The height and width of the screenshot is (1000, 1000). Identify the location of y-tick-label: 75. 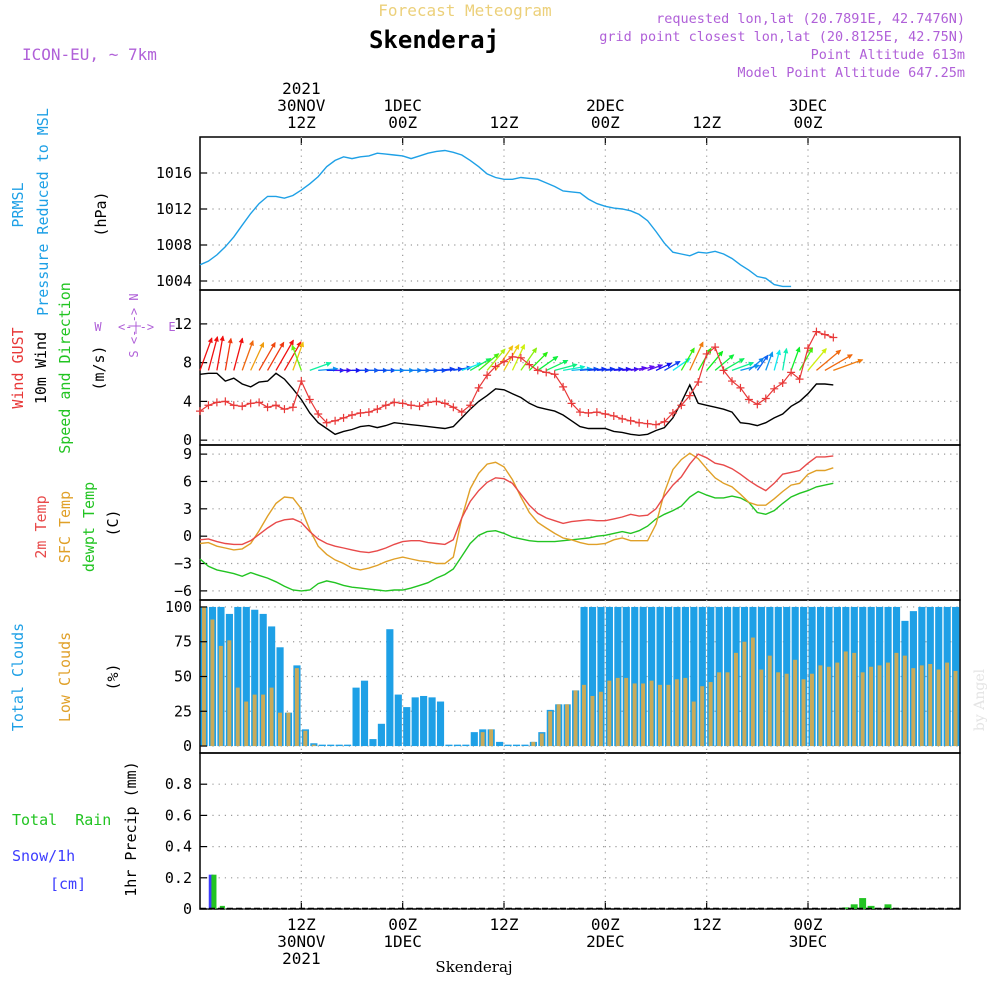
(183, 642).